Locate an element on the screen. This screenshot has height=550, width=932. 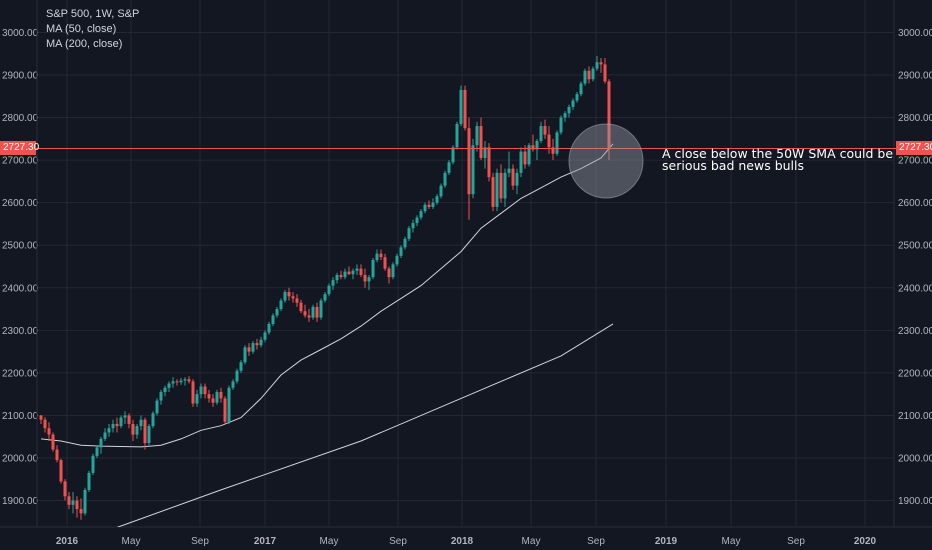
y-tick-label-right: 2900.00 is located at coordinates (915, 76).